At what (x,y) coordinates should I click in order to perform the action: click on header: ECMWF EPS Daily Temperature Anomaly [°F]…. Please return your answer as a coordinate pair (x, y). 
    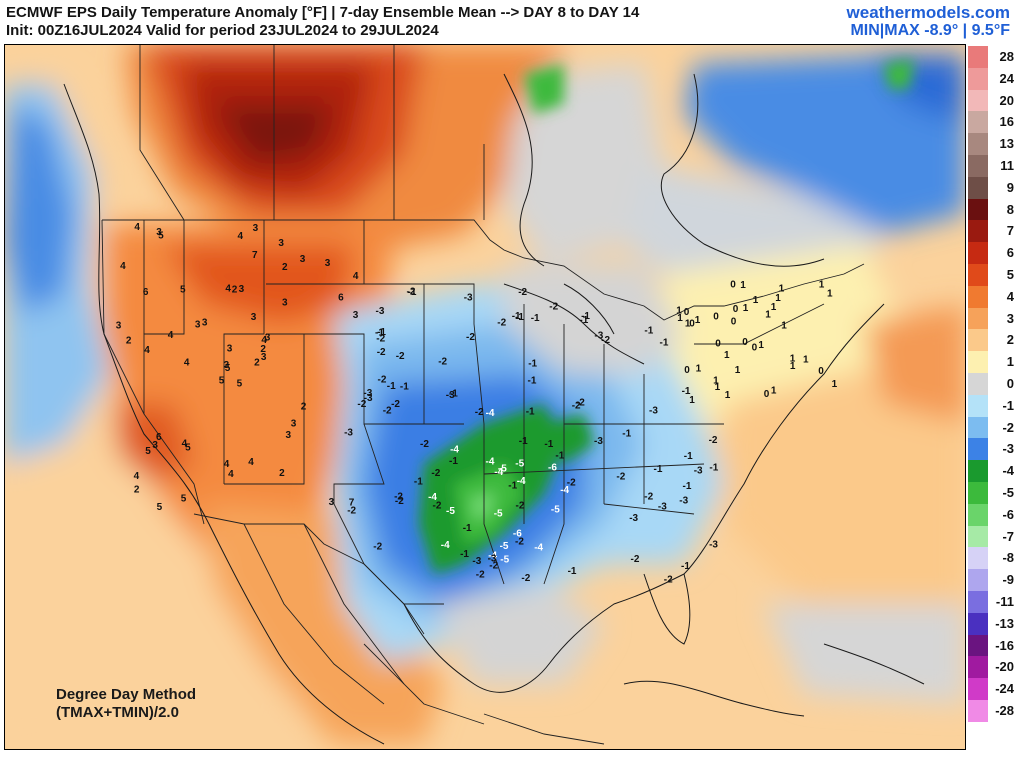
    Looking at the image, I should click on (512, 22).